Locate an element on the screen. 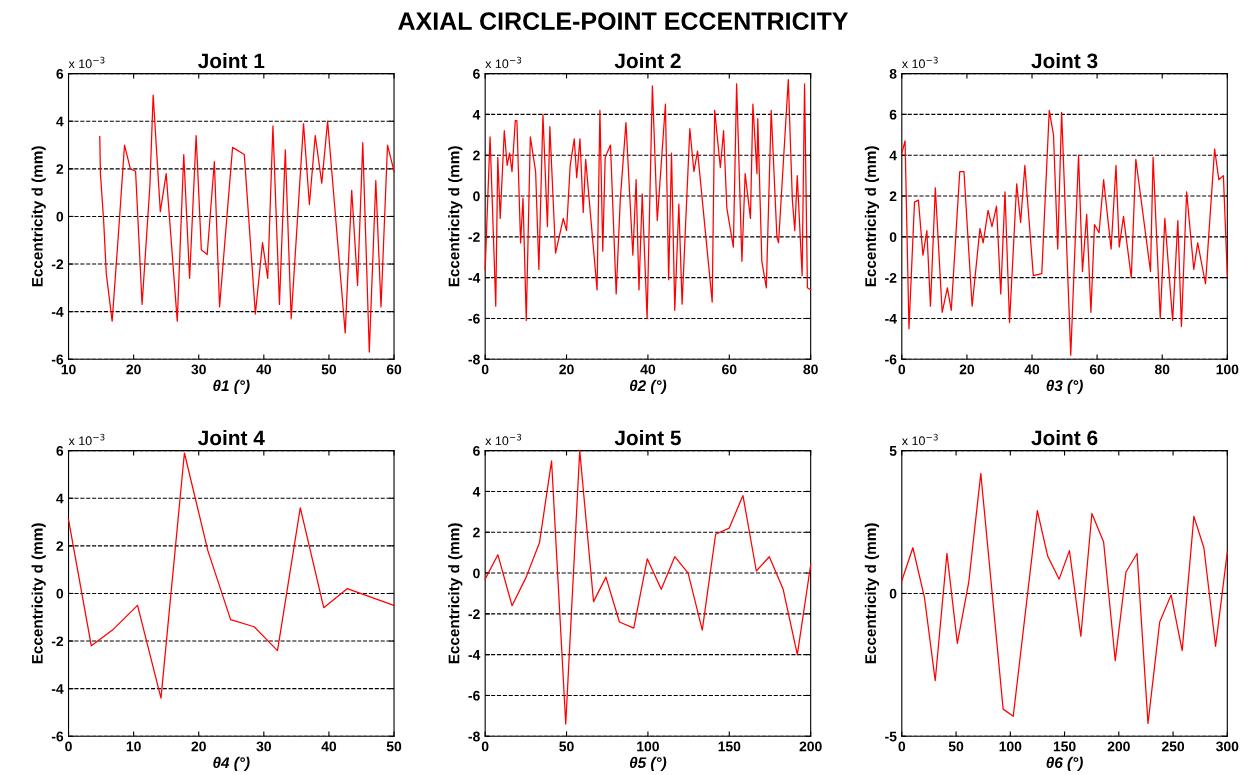 Image resolution: width=1246 pixels, height=775 pixels. x-tick-label: 300 is located at coordinates (1227, 746).